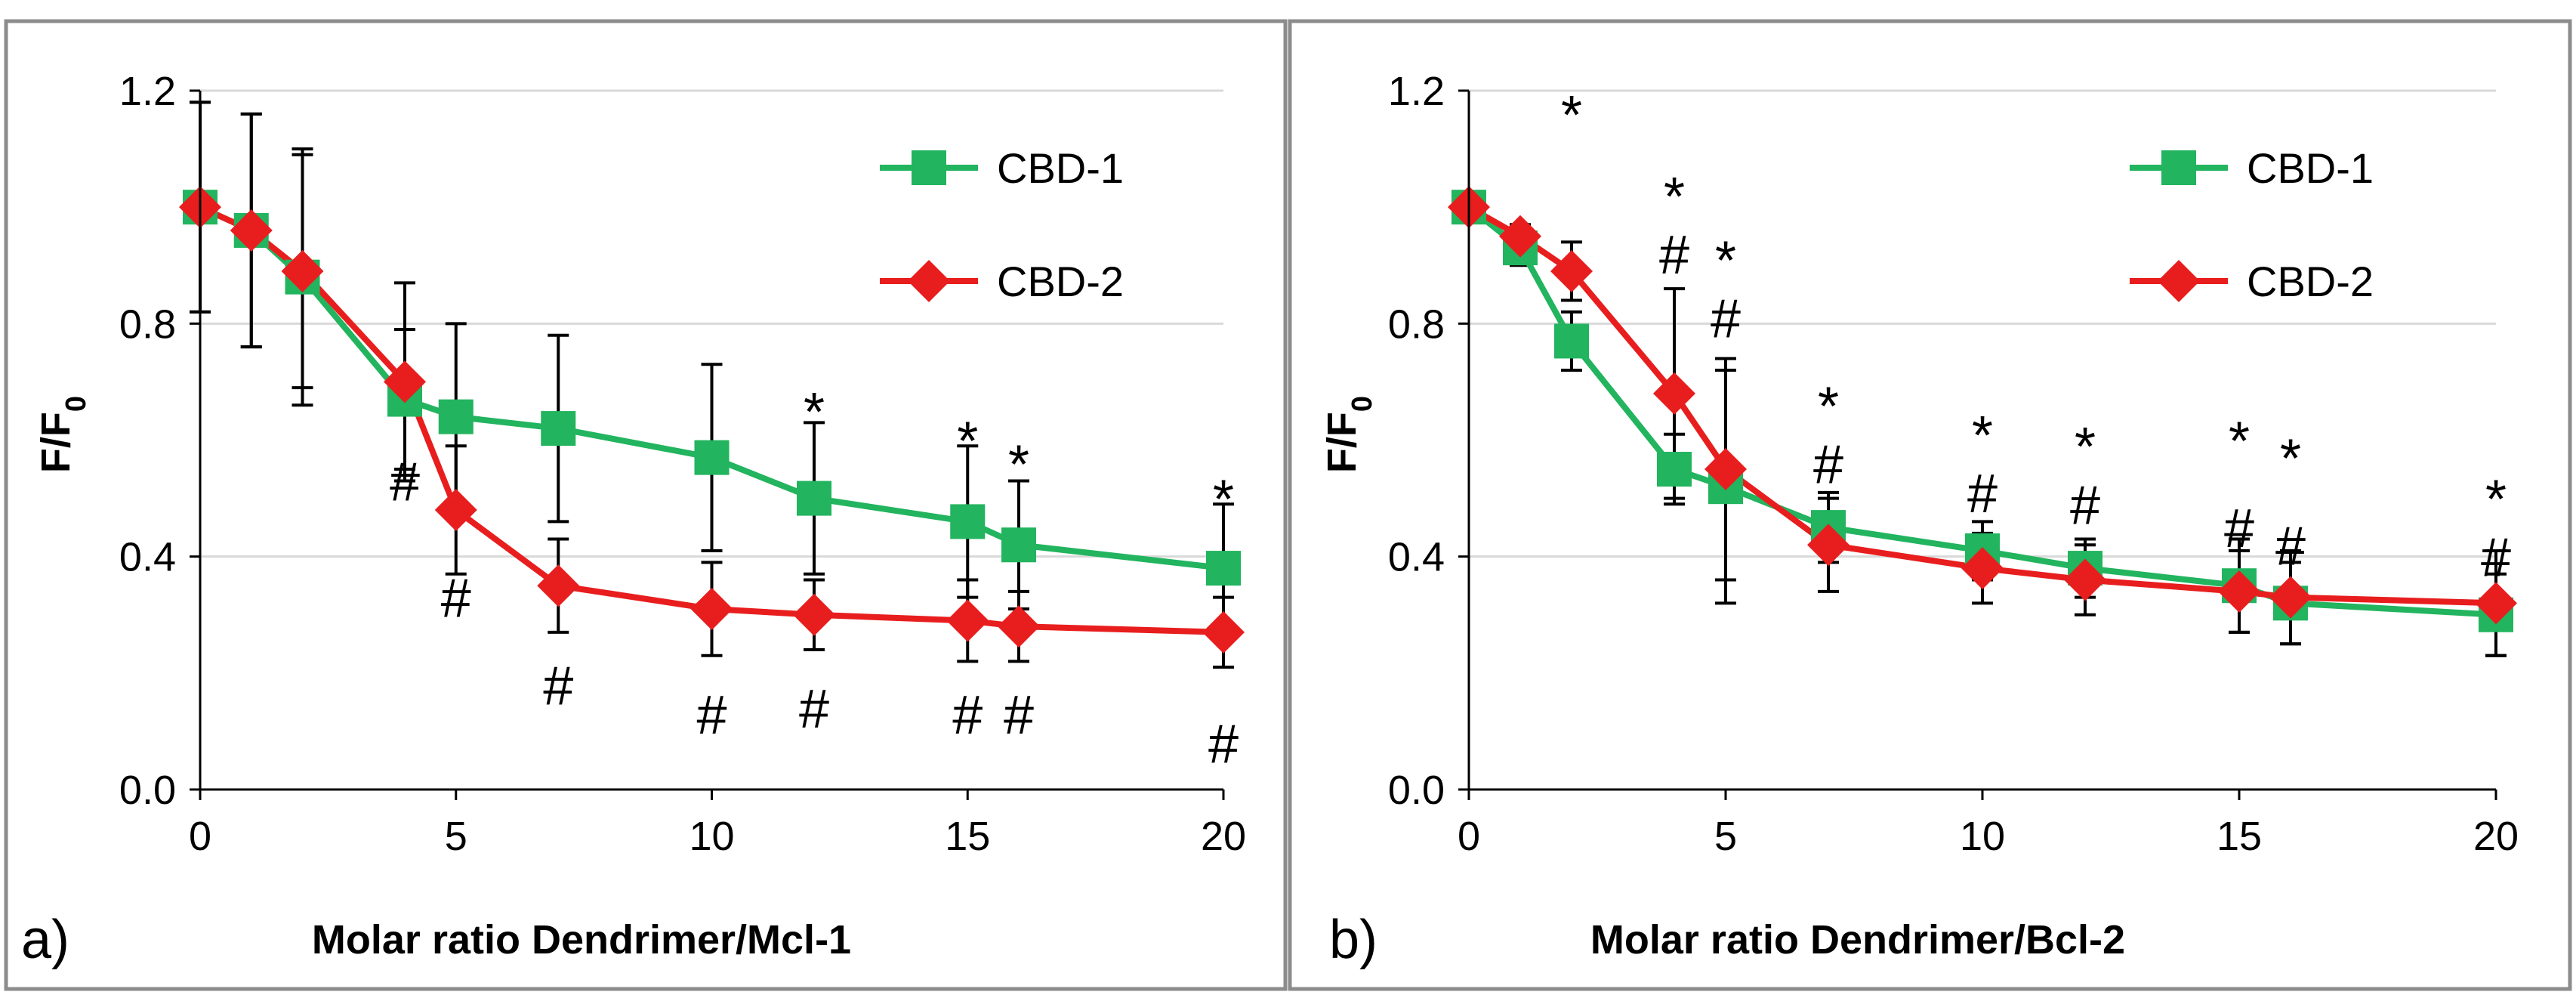  Describe the element at coordinates (62, 434) in the screenshot. I see `panel-a-y-axis-label: F/F0` at that location.